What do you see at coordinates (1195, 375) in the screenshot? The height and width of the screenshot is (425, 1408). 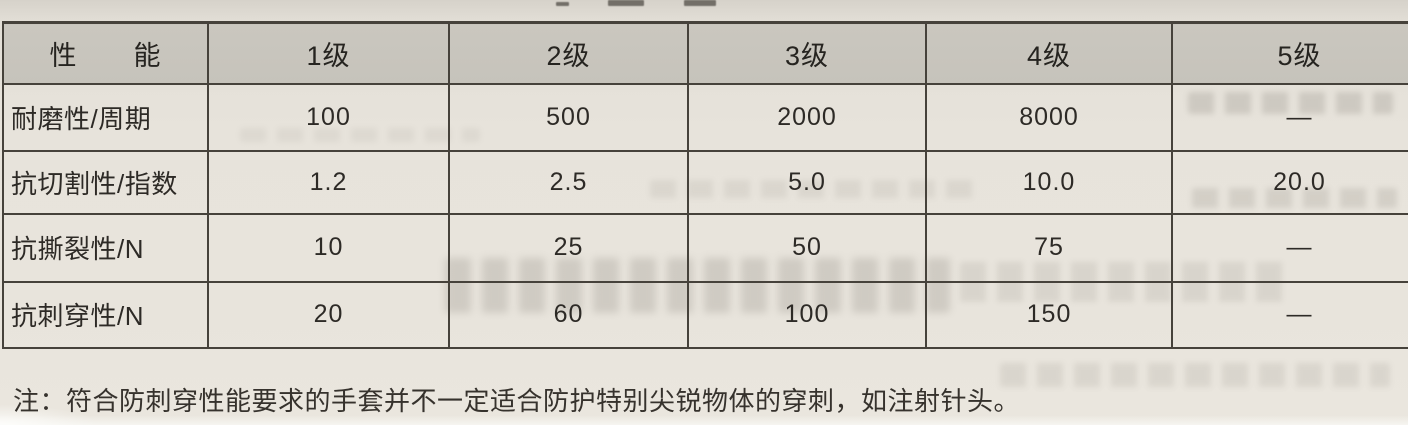 I see `bleed-through-ghost` at bounding box center [1195, 375].